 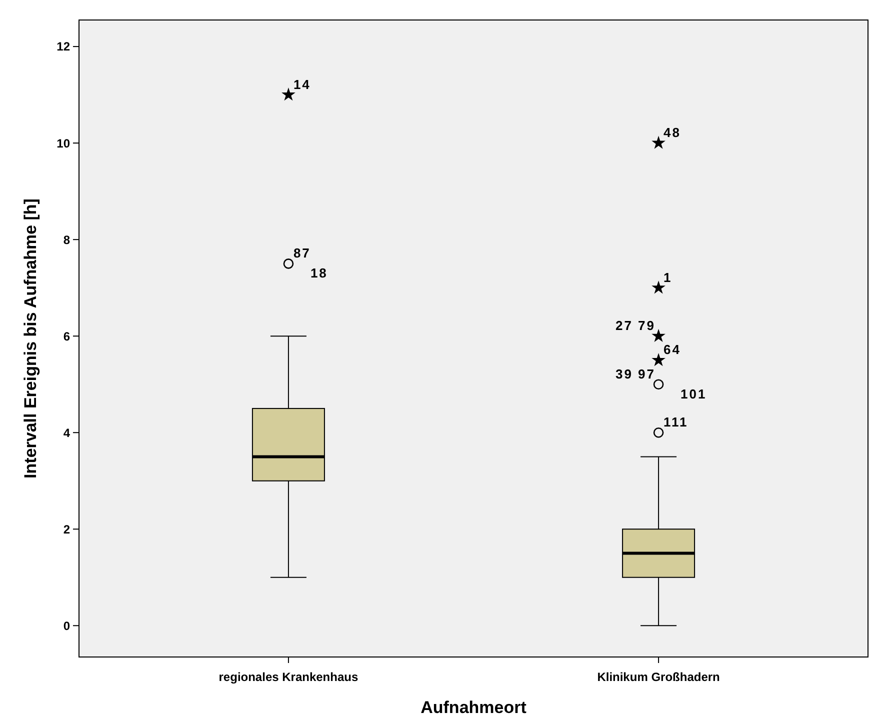 I want to click on annotation: 48, so click(x=673, y=132).